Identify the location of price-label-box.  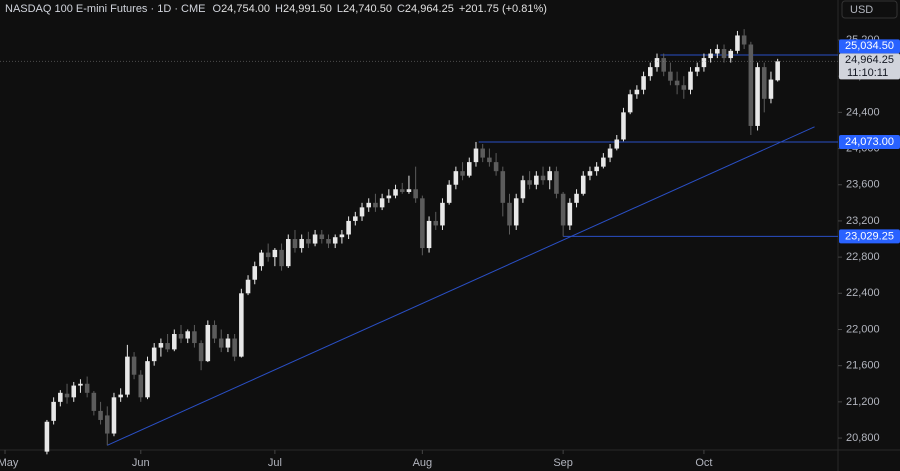
(869, 66).